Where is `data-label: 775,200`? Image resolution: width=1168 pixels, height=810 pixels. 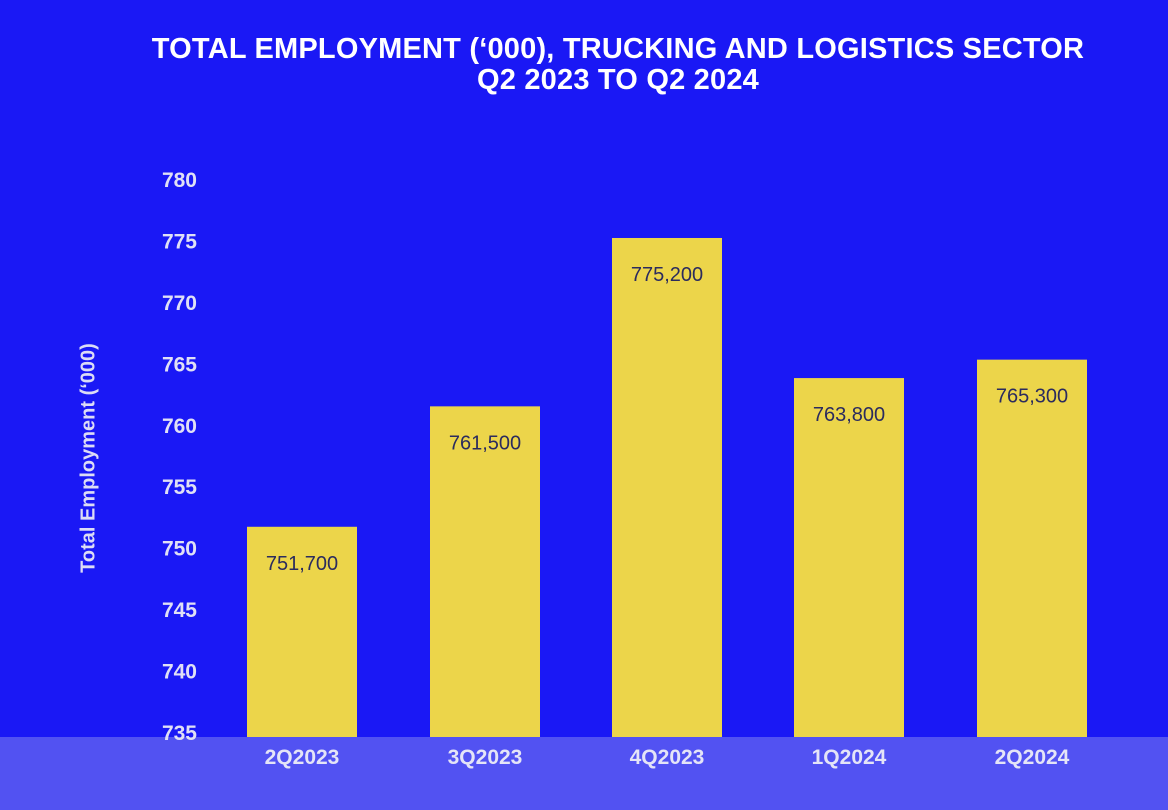 data-label: 775,200 is located at coordinates (667, 275).